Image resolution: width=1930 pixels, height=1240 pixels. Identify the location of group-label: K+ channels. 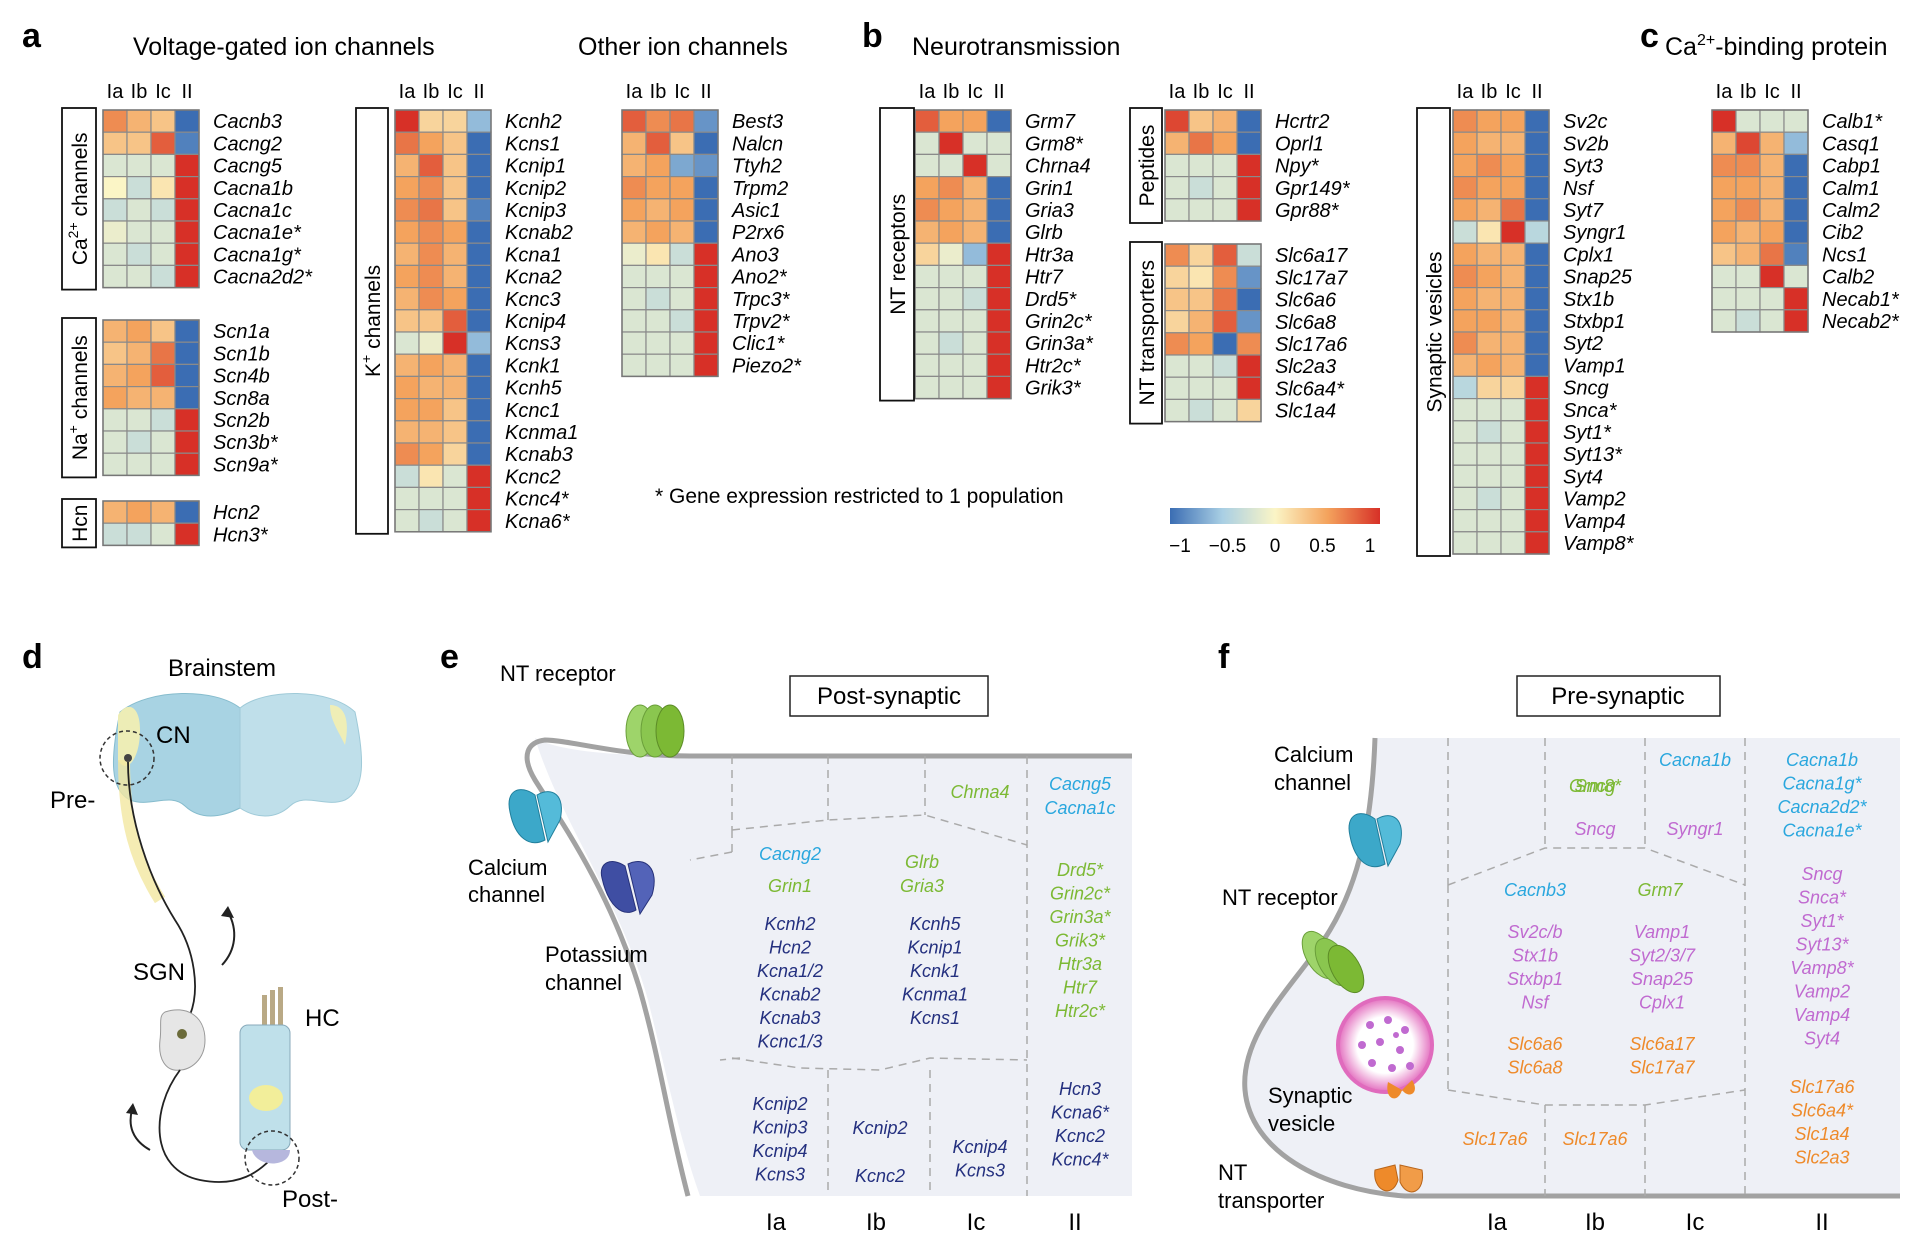
(371, 321).